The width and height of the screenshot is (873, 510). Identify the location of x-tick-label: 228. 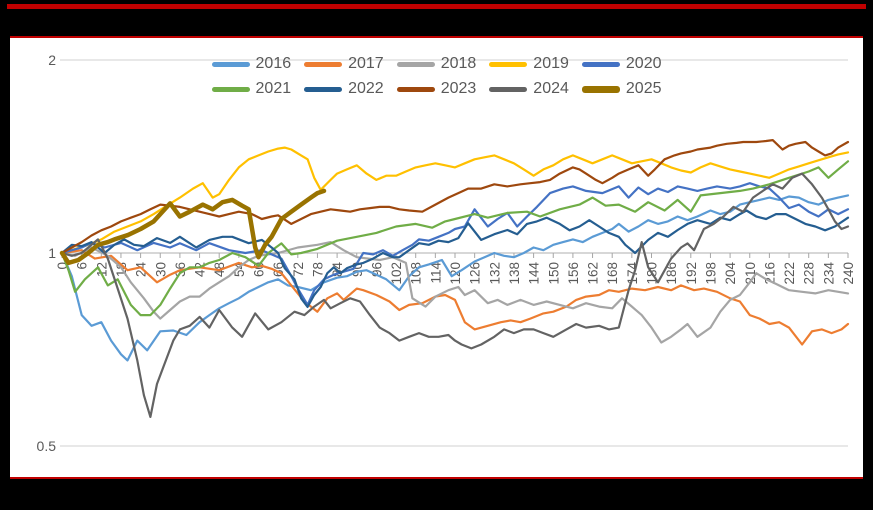
(809, 273).